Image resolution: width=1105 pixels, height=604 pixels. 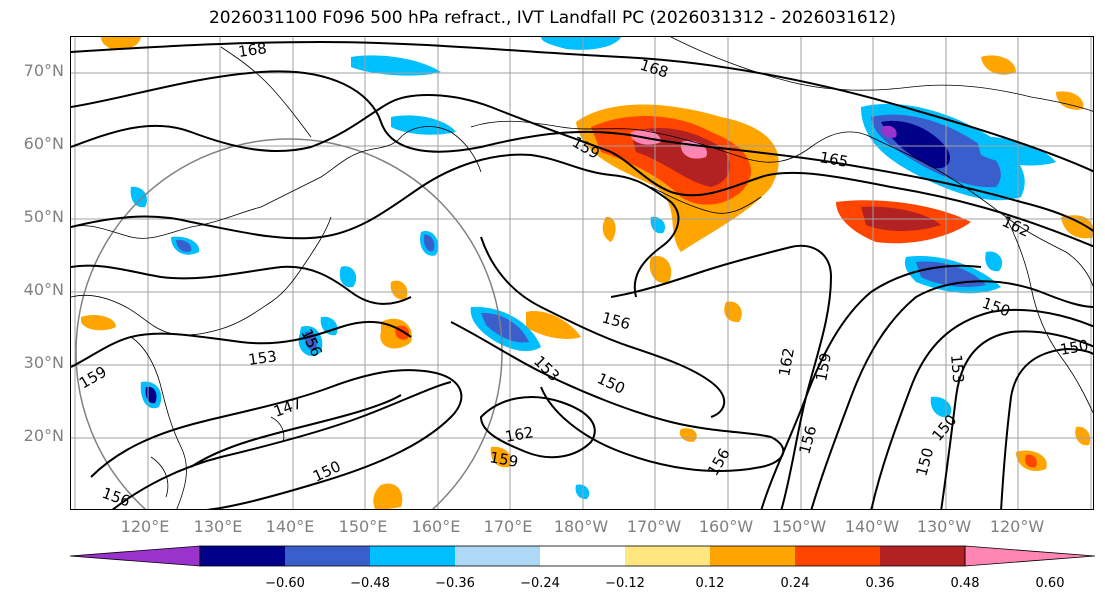 What do you see at coordinates (654, 526) in the screenshot?
I see `lon-label-170w: 170°W` at bounding box center [654, 526].